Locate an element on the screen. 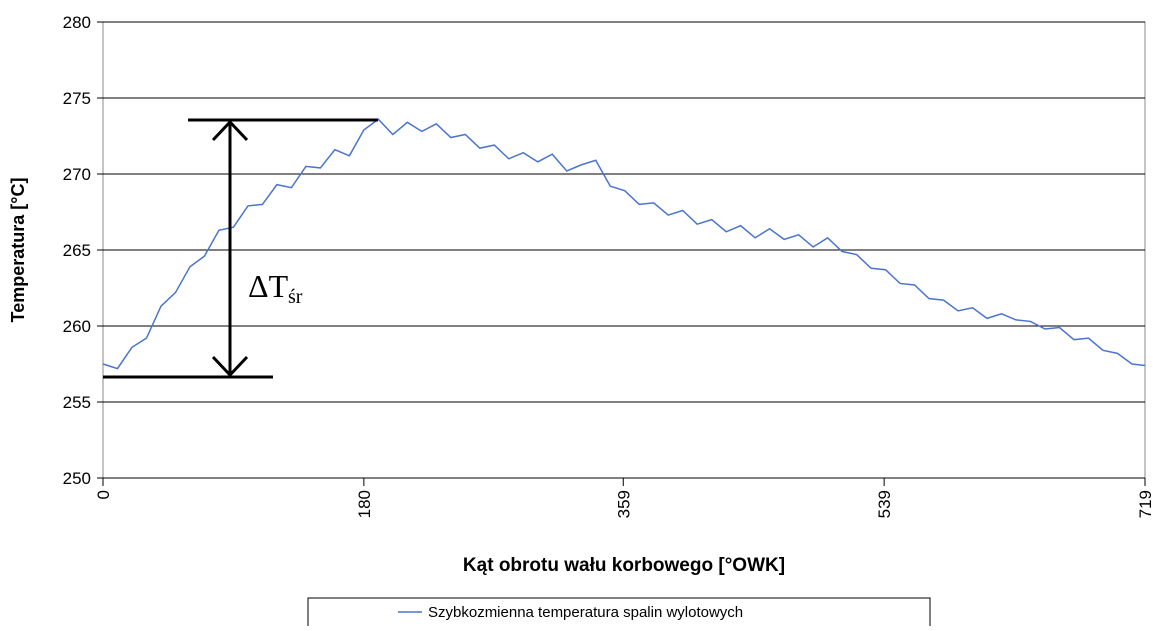 The width and height of the screenshot is (1153, 631). y-tick-label: 280 is located at coordinates (77, 22).